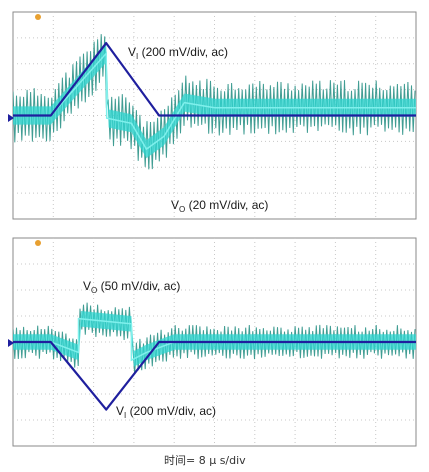  Describe the element at coordinates (131, 287) in the screenshot. I see `bottom-vo-label: VO (50 mV/div, ac)` at that location.